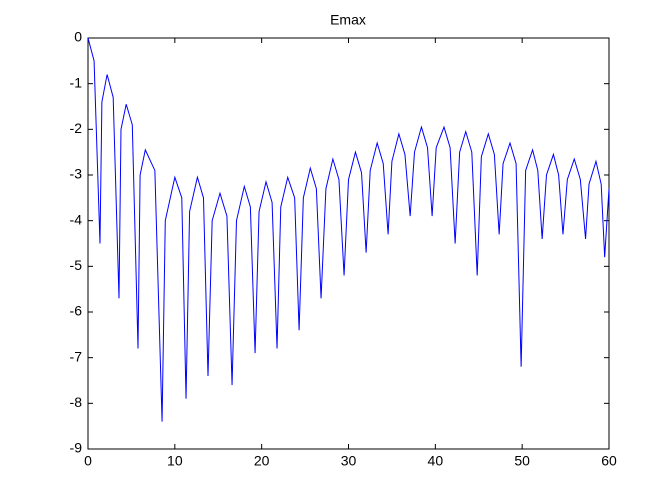  What do you see at coordinates (76, 82) in the screenshot?
I see `y-tick-label: -1` at bounding box center [76, 82].